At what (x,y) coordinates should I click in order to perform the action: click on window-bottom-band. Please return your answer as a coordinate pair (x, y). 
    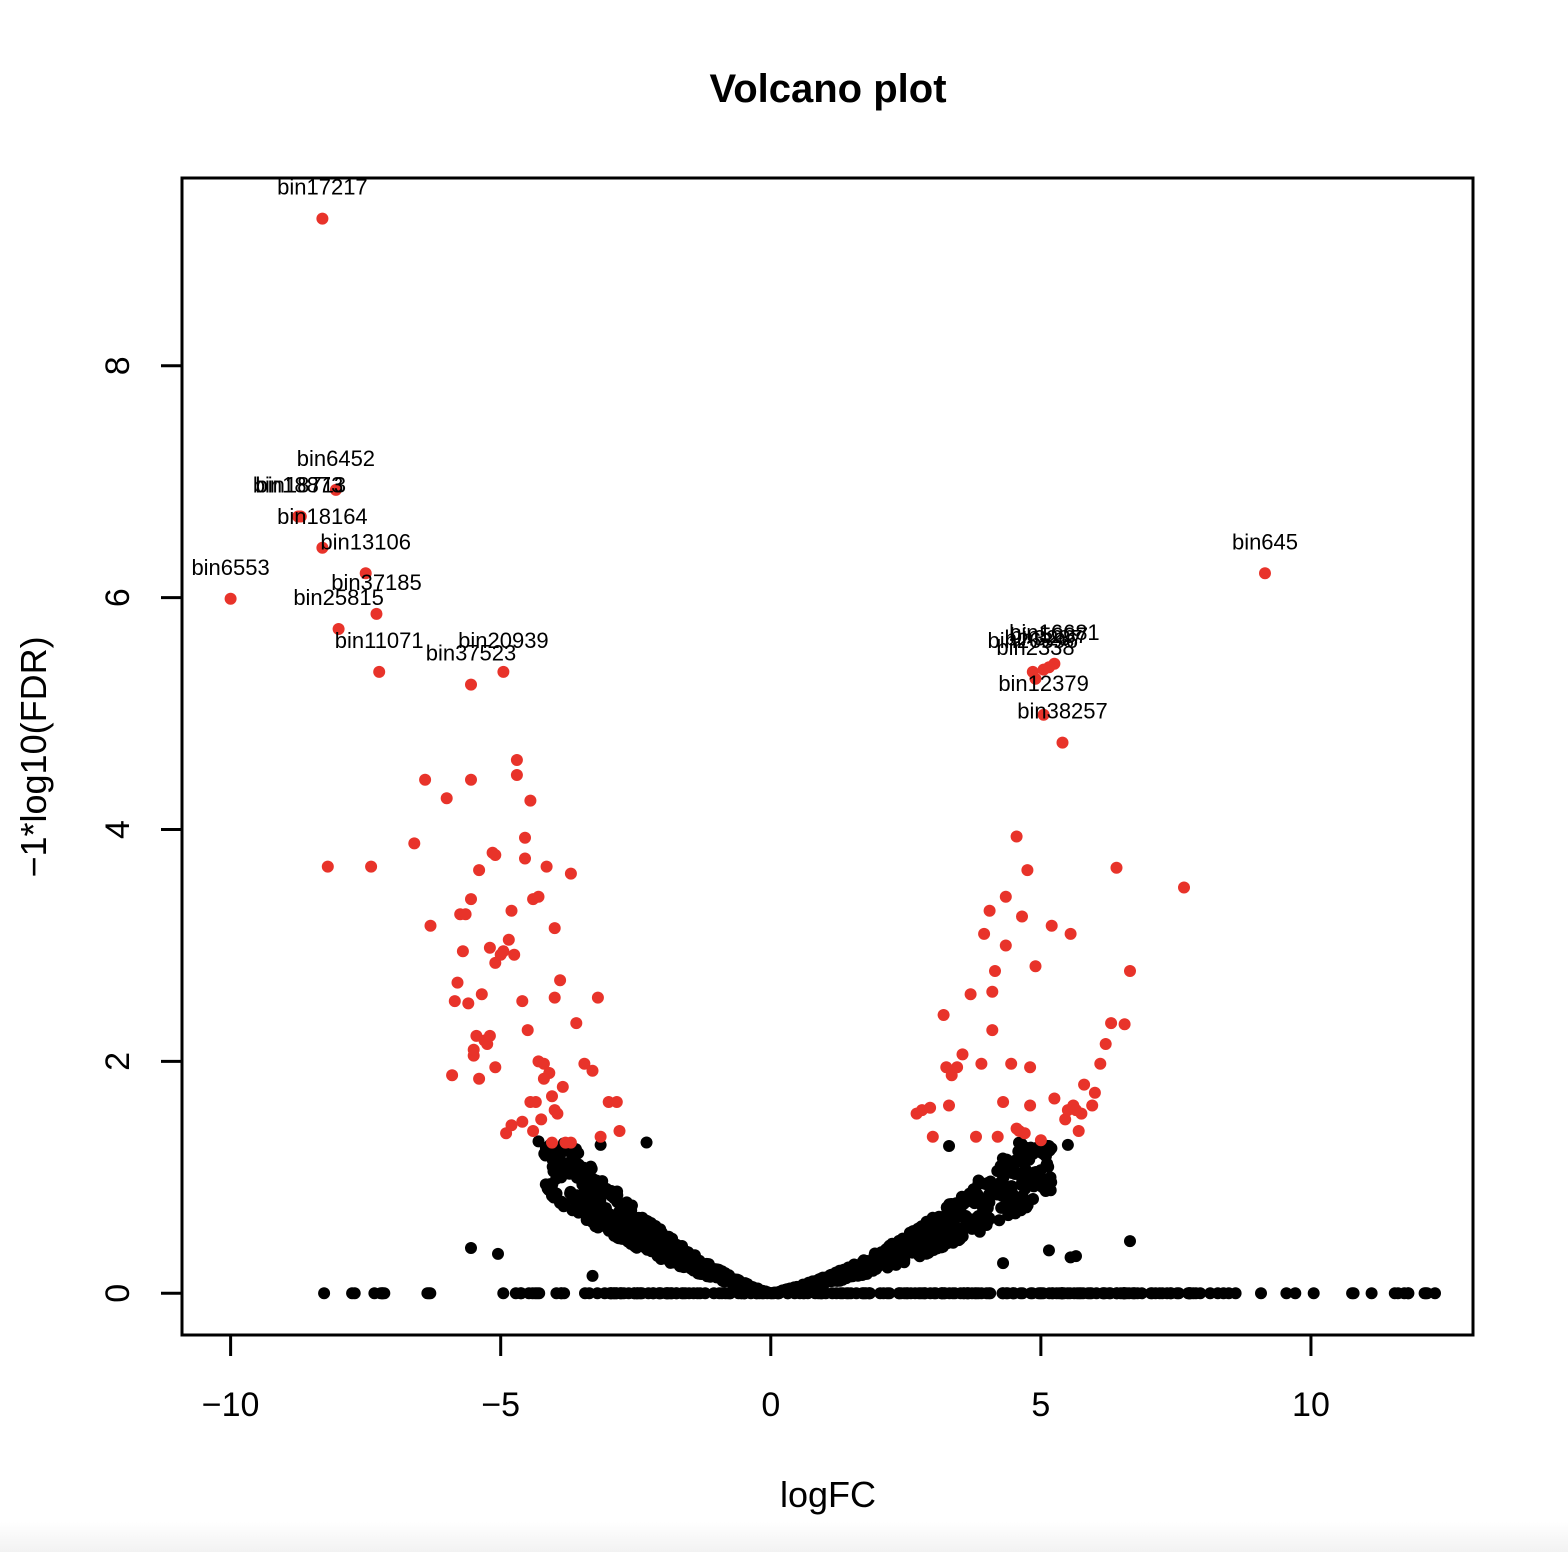
    Looking at the image, I should click on (784, 1537).